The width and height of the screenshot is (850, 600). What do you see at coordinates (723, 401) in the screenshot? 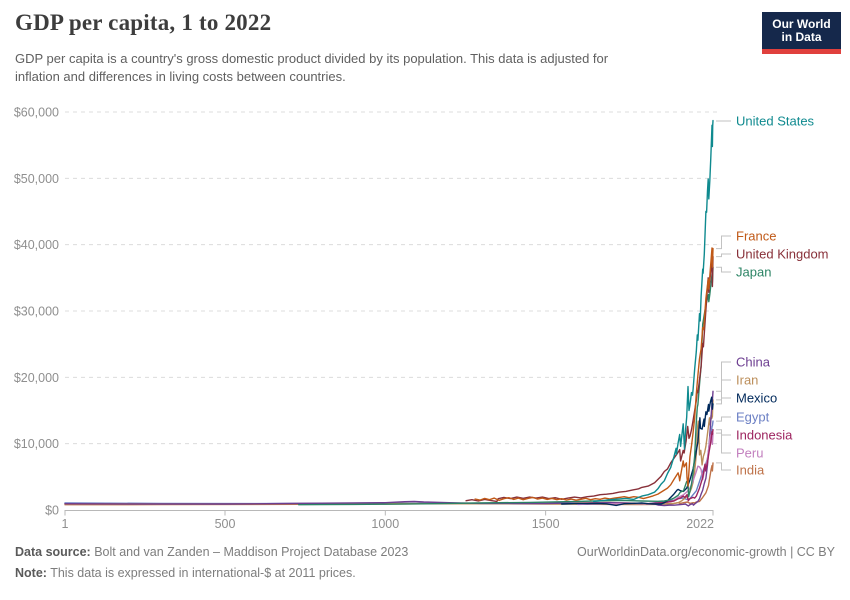
I see `label-connector-mexico` at bounding box center [723, 401].